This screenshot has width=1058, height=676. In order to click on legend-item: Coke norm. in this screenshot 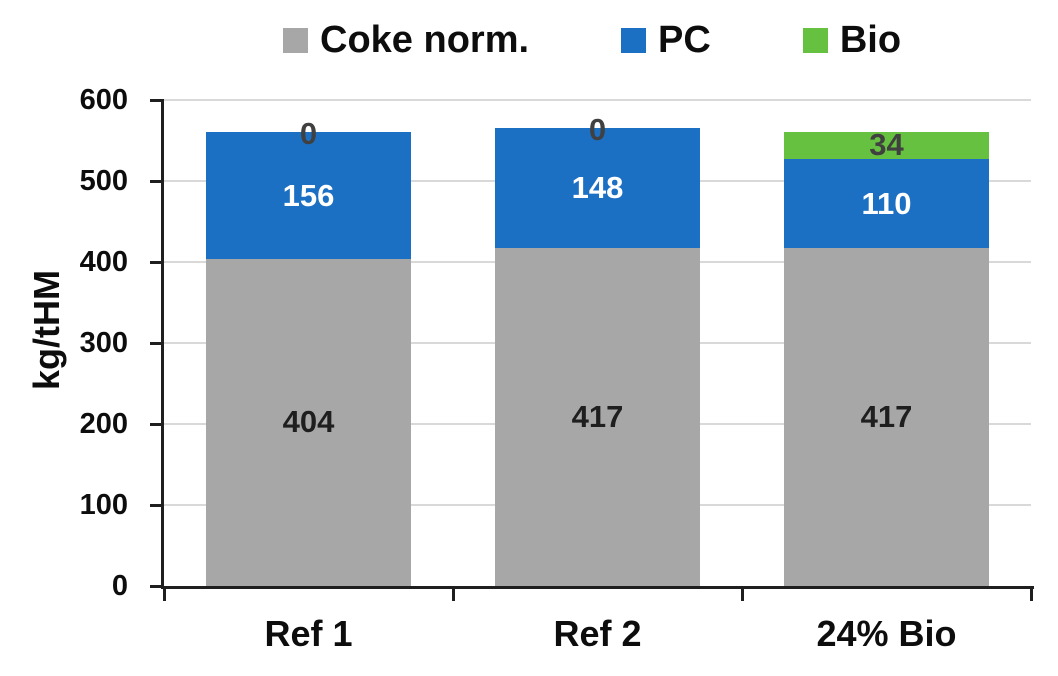, I will do `click(406, 40)`.